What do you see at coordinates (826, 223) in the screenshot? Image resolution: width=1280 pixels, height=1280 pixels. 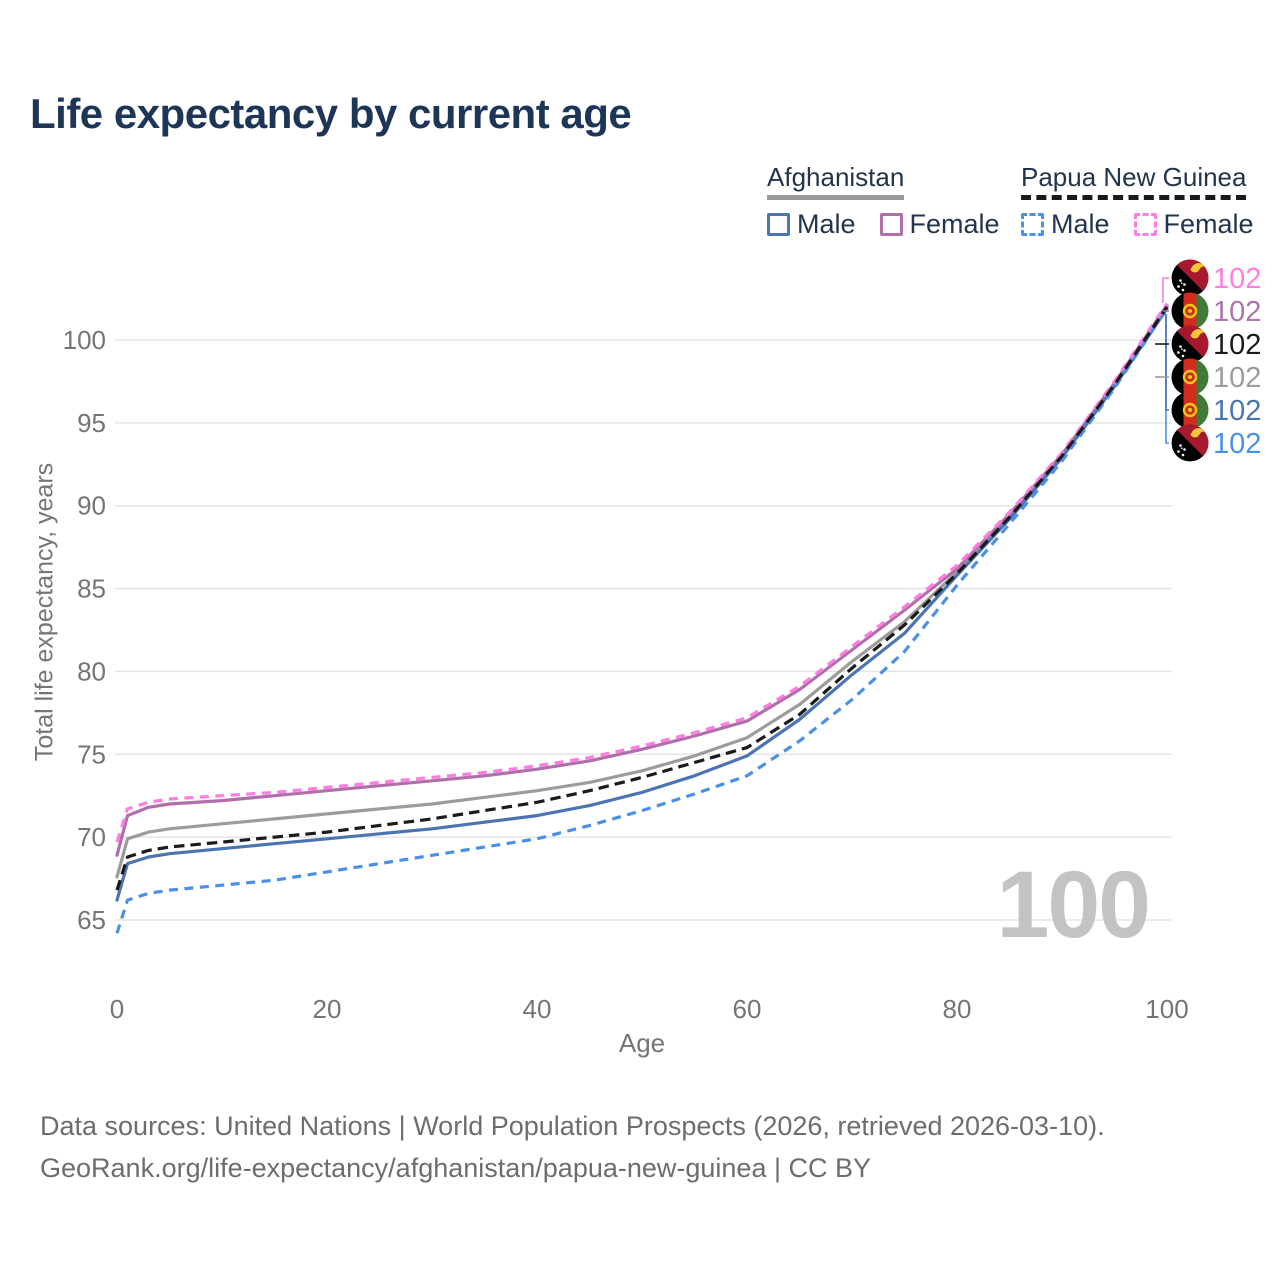 I see `legend-label-afghanistan-male: Male` at bounding box center [826, 223].